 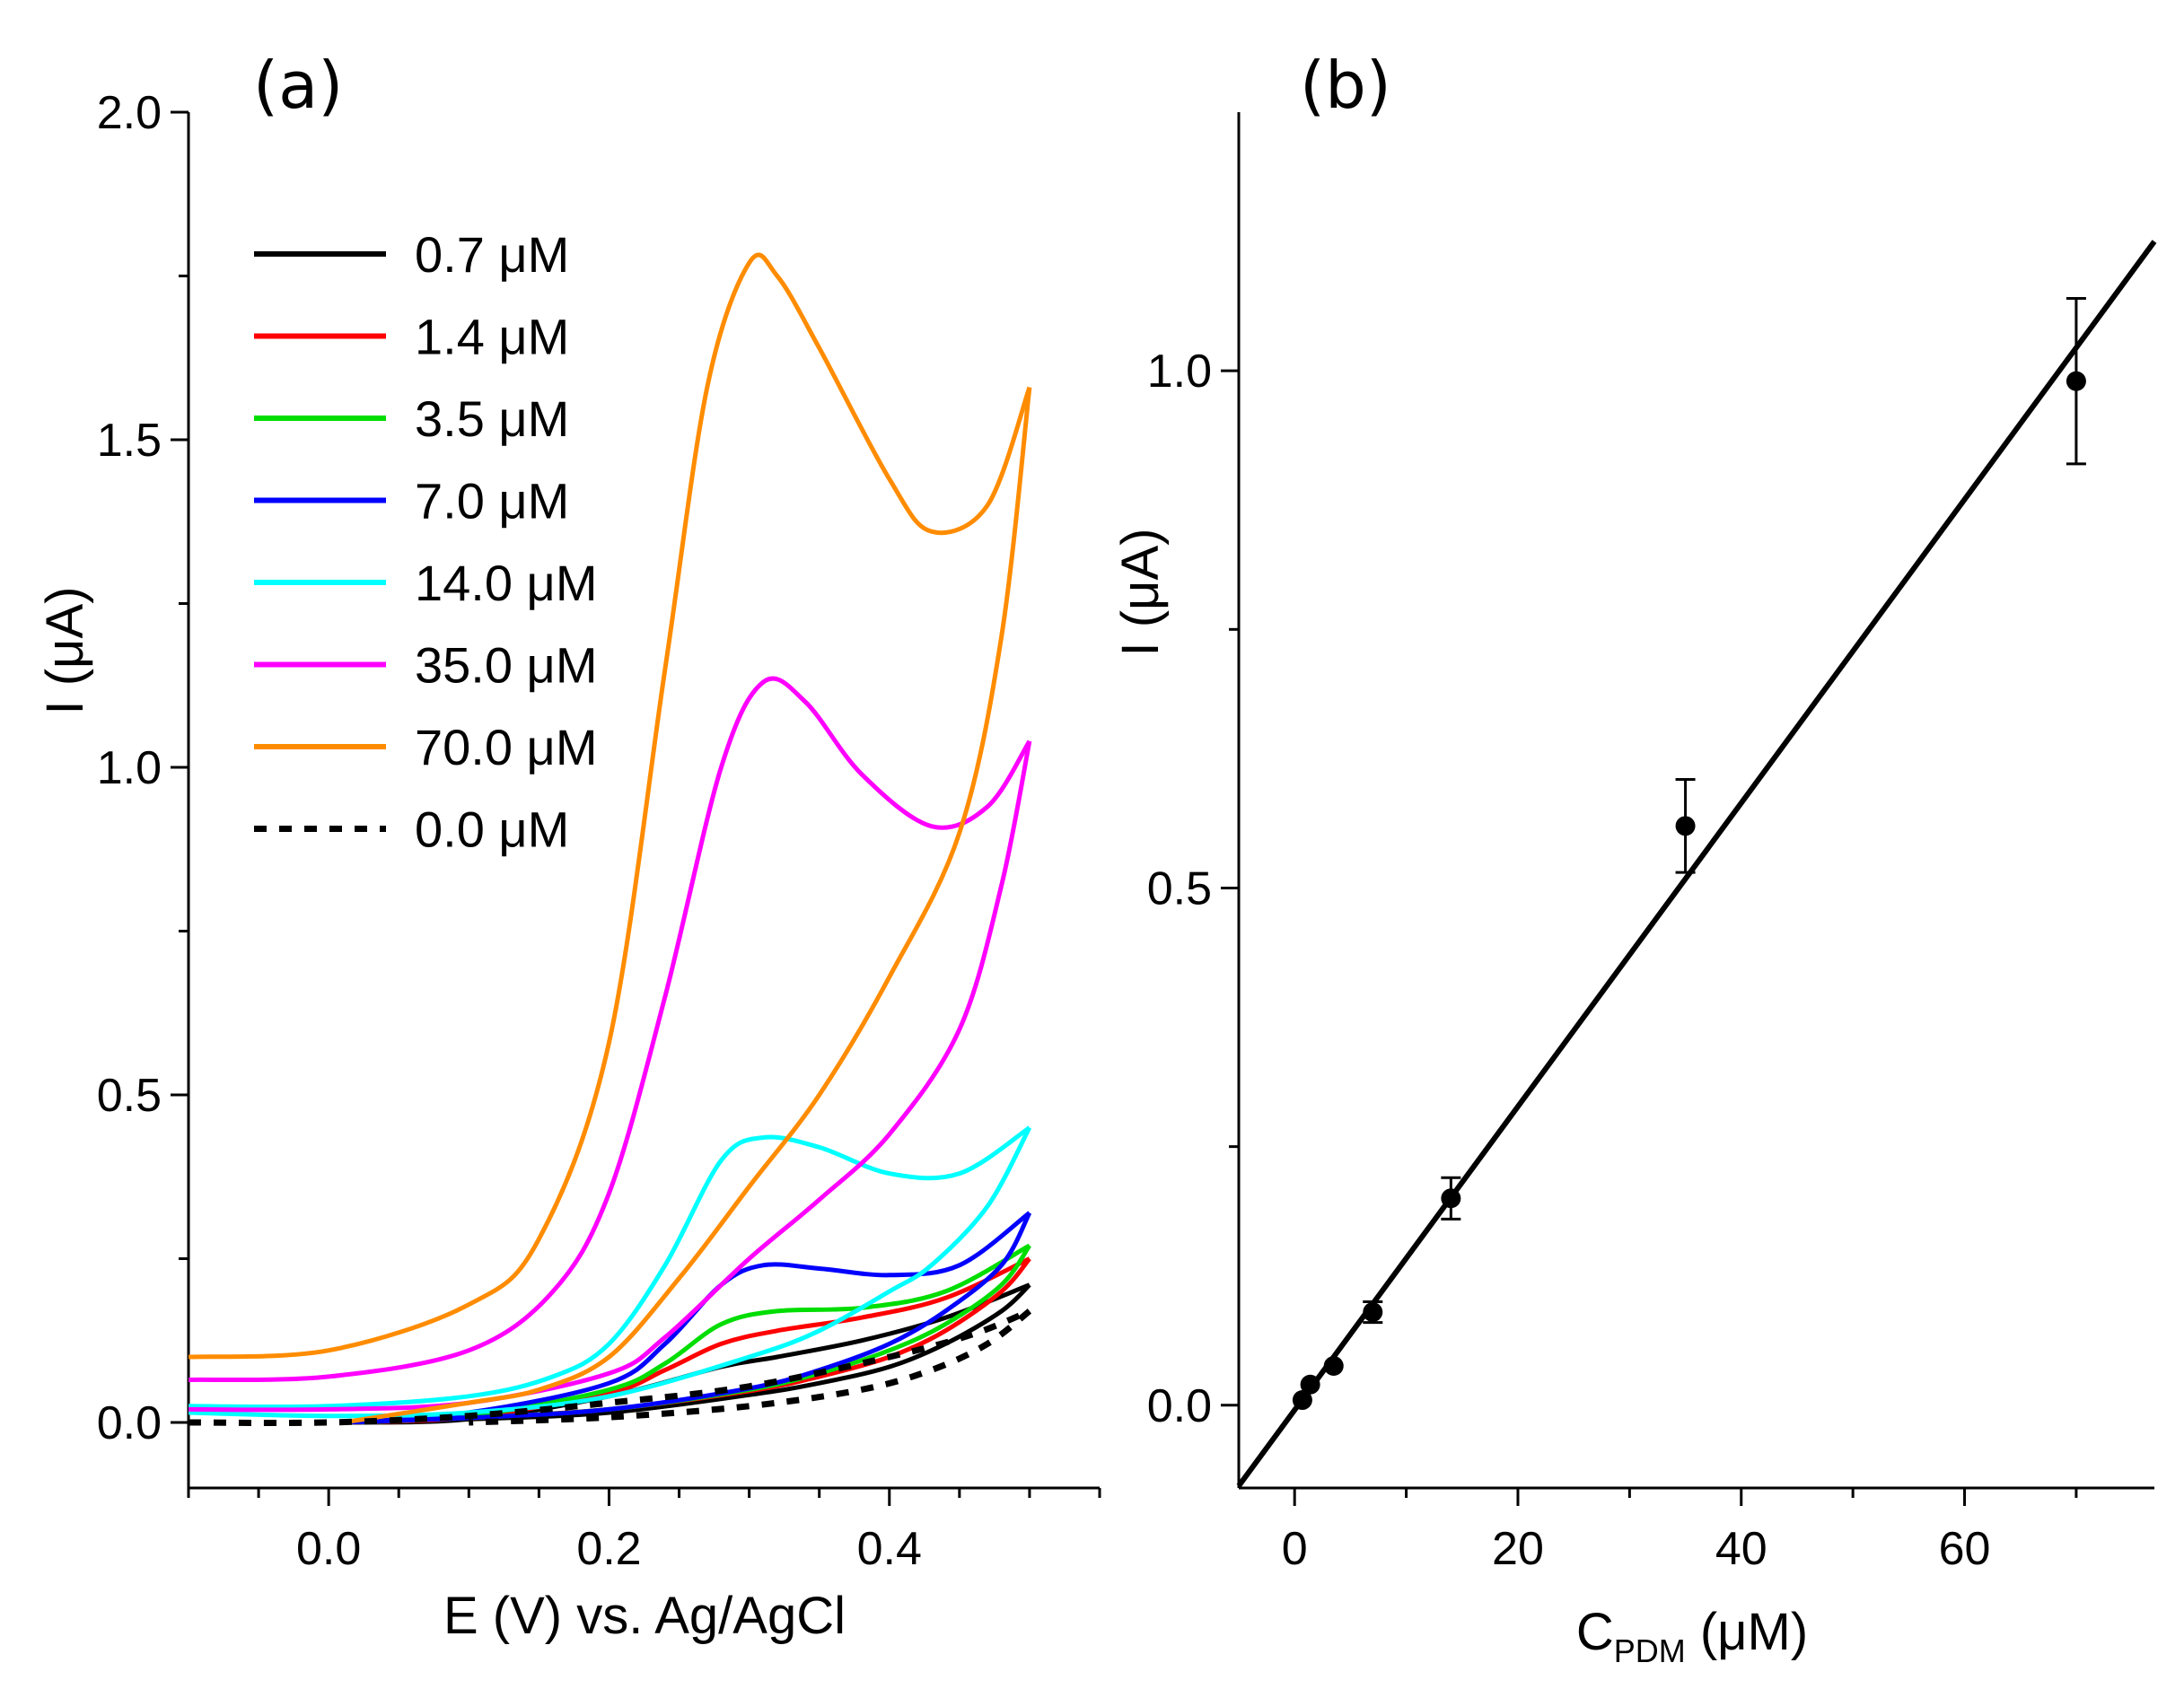 I want to click on panel-b-xtick-label: 40, so click(x=1741, y=1549).